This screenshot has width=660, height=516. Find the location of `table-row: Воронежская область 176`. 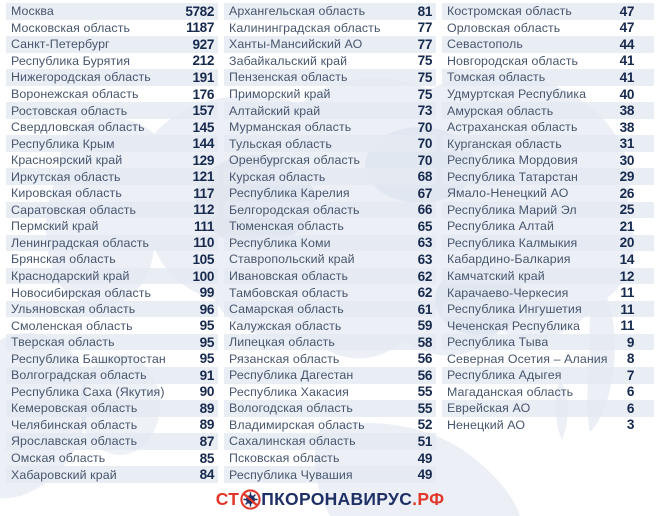

table-row: Воронежская область 176 is located at coordinates (112, 94).